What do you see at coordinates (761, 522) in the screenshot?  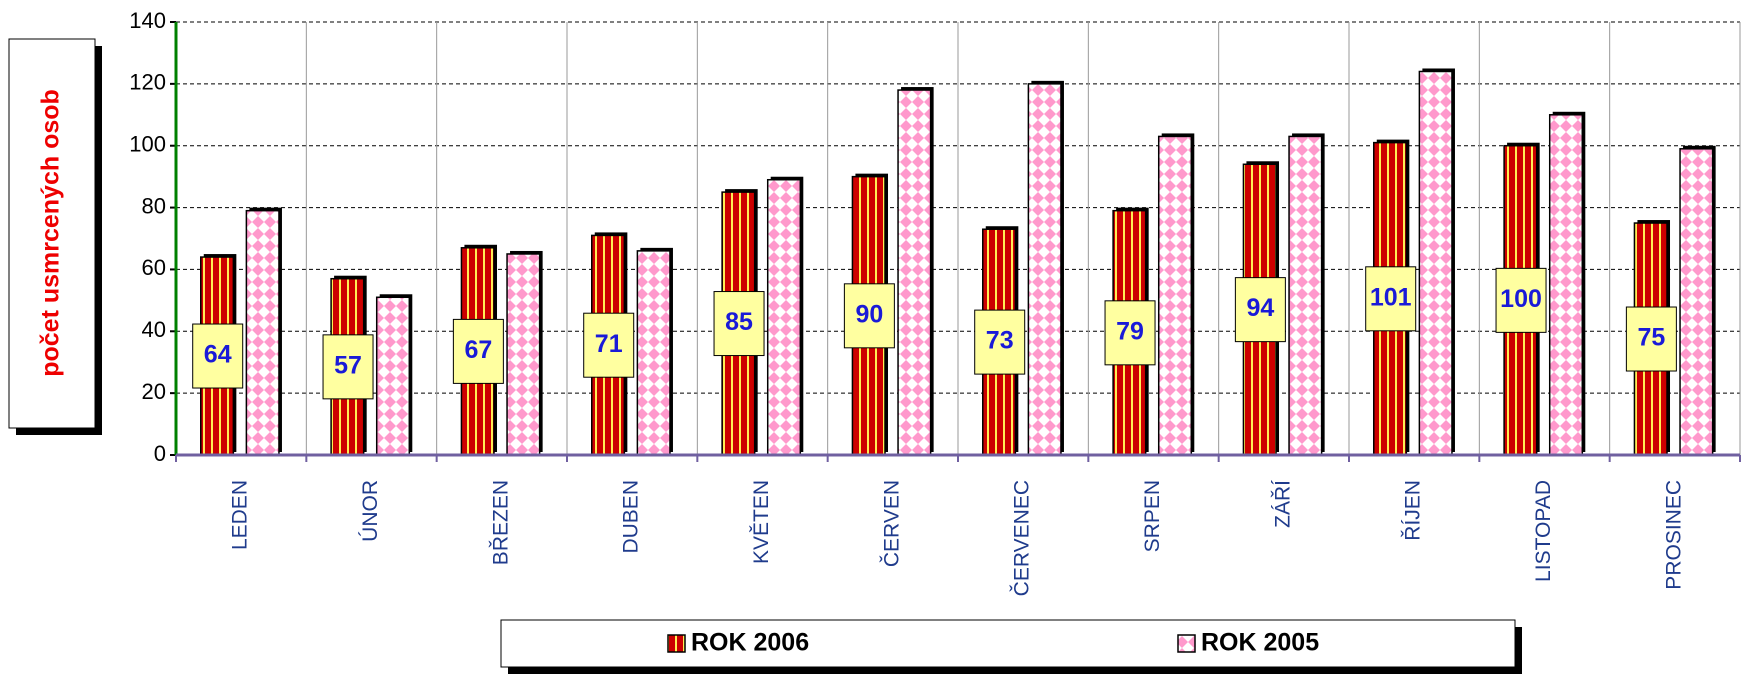 I see `x-tick-label: KVĚTEN` at bounding box center [761, 522].